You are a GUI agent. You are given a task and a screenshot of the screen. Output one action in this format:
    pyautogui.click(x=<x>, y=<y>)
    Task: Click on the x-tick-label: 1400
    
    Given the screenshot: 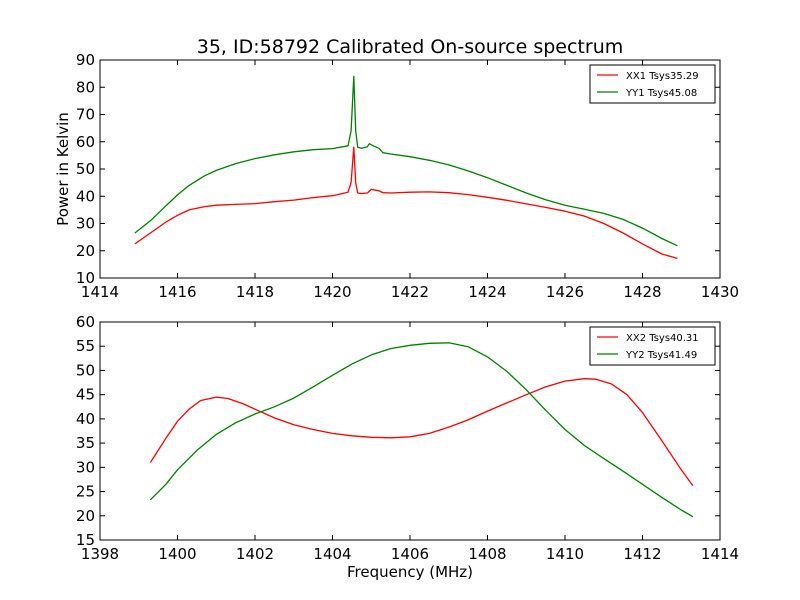 What is the action you would take?
    pyautogui.click(x=177, y=554)
    